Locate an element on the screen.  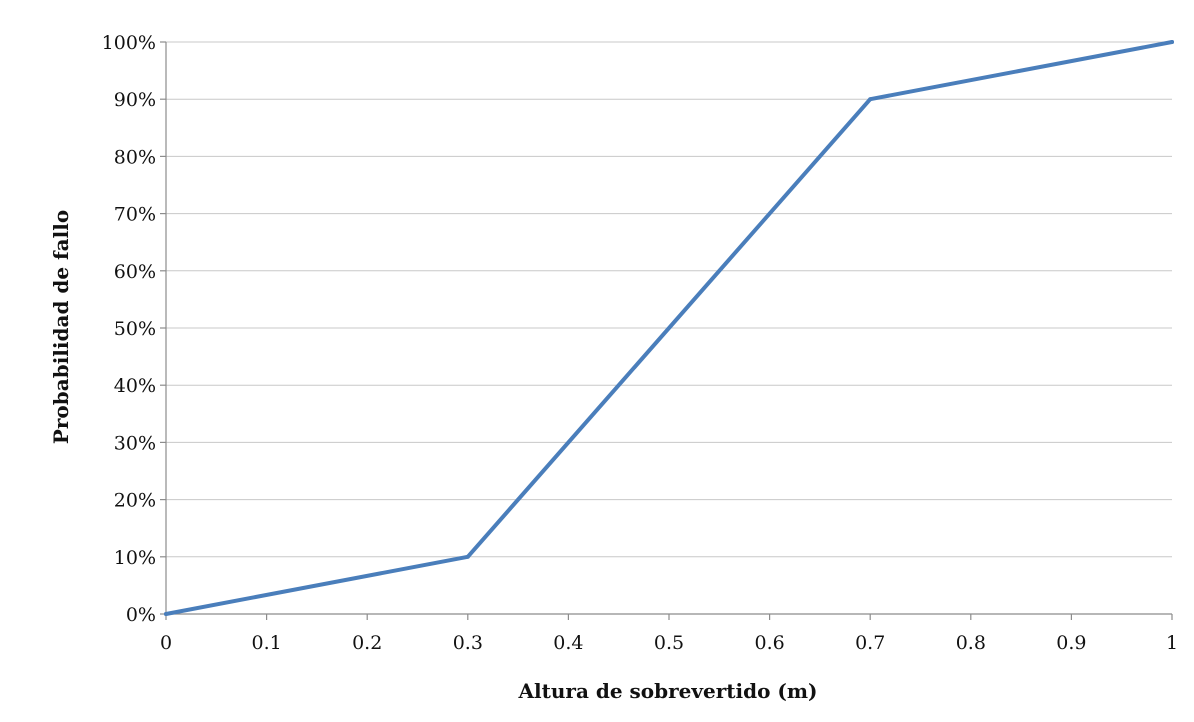
x-tick-label: 0.5 is located at coordinates (669, 643).